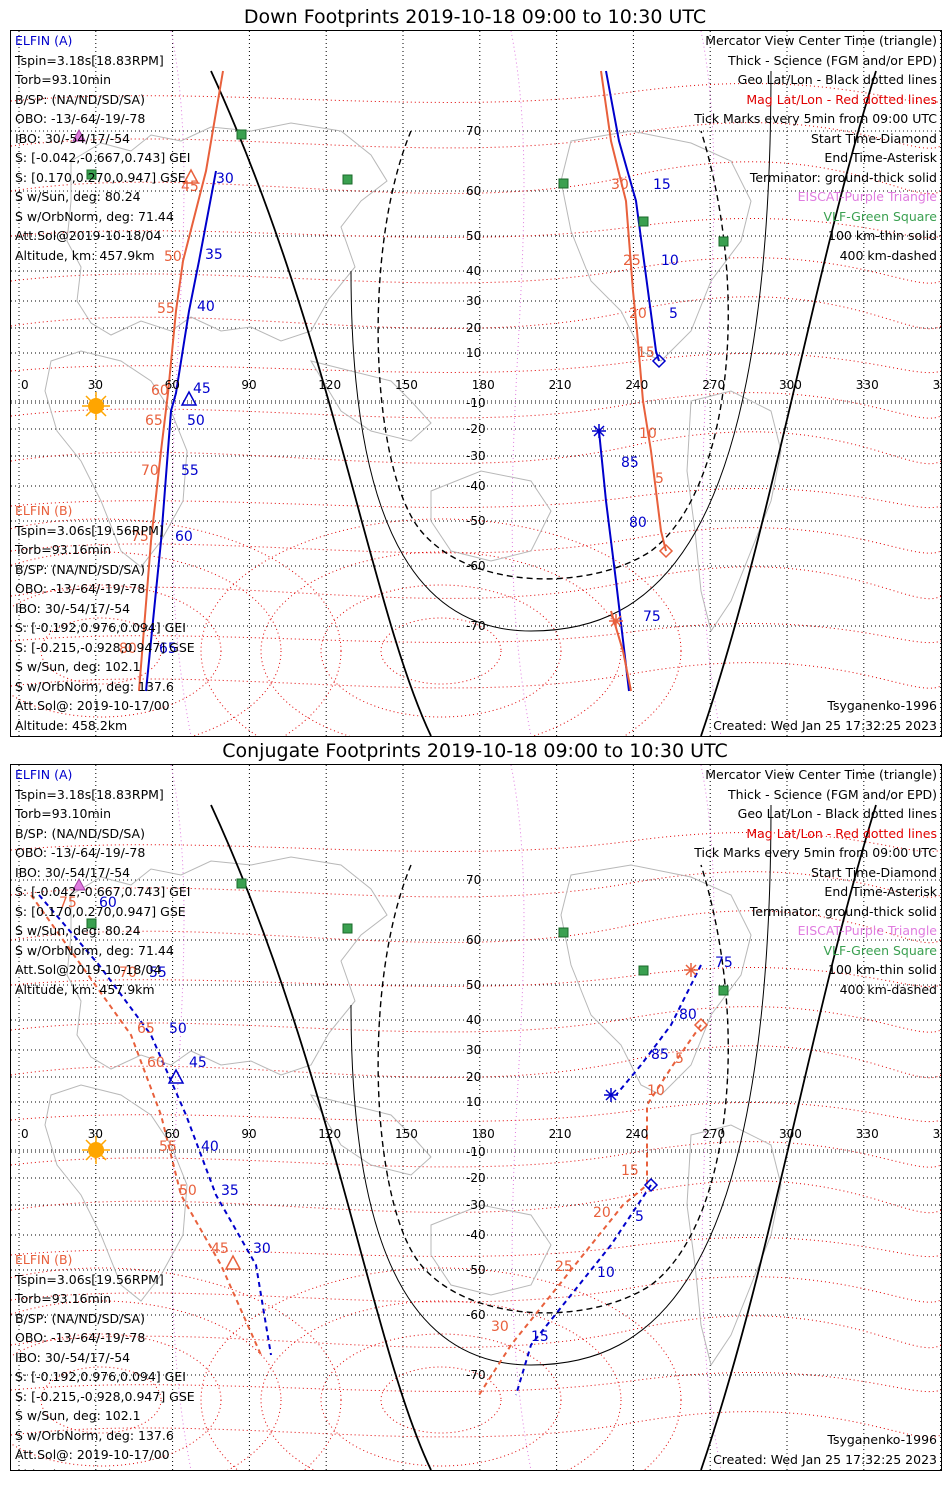  What do you see at coordinates (79, 884) in the screenshot?
I see `eiscat-triangle-icon` at bounding box center [79, 884].